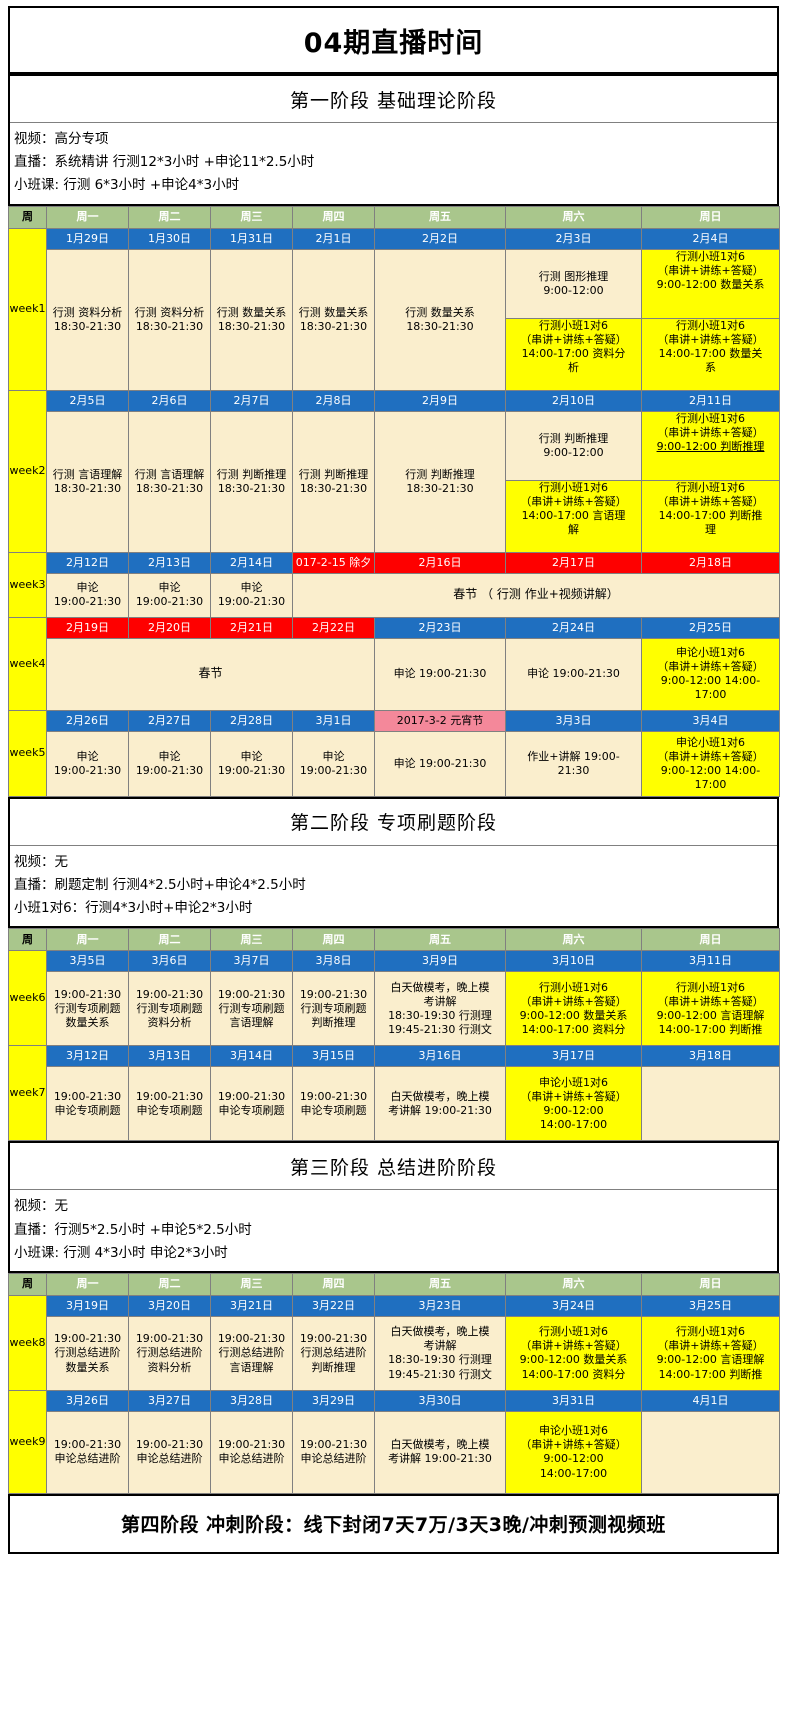 Image resolution: width=787 pixels, height=1724 pixels. I want to click on col-header-mon: 周一, so click(87, 217).